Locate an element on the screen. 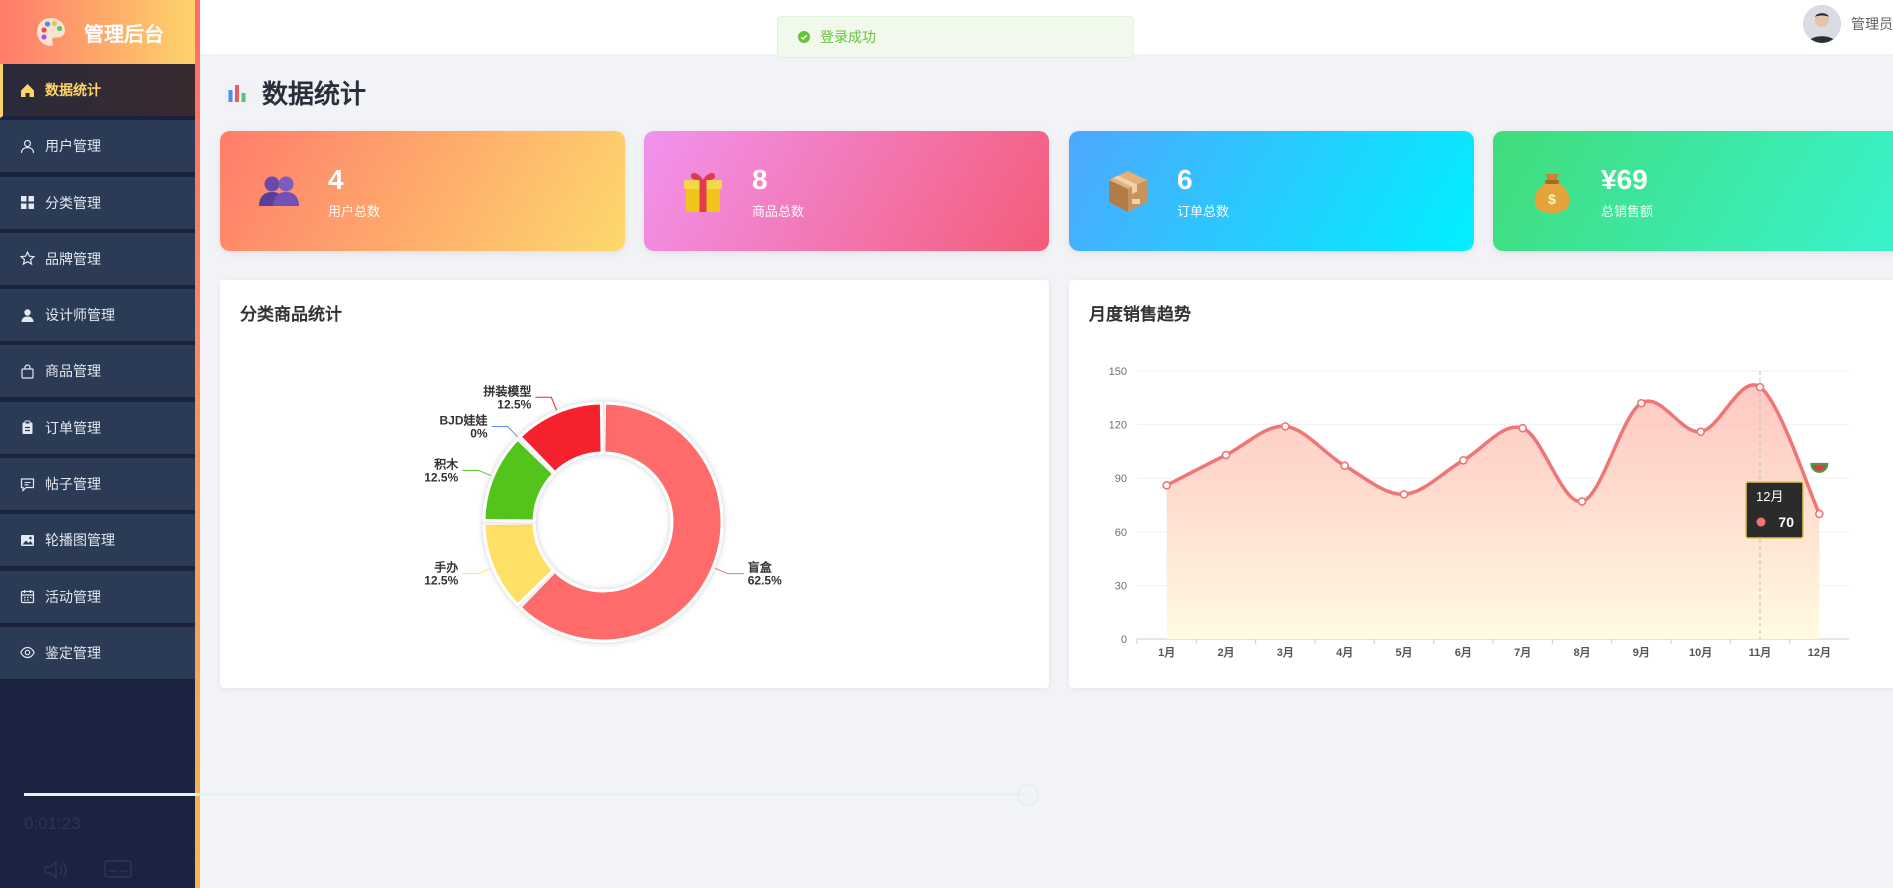 Image resolution: width=1893 pixels, height=888 pixels. sidebar-item-1: 用户管理 is located at coordinates (97, 147).